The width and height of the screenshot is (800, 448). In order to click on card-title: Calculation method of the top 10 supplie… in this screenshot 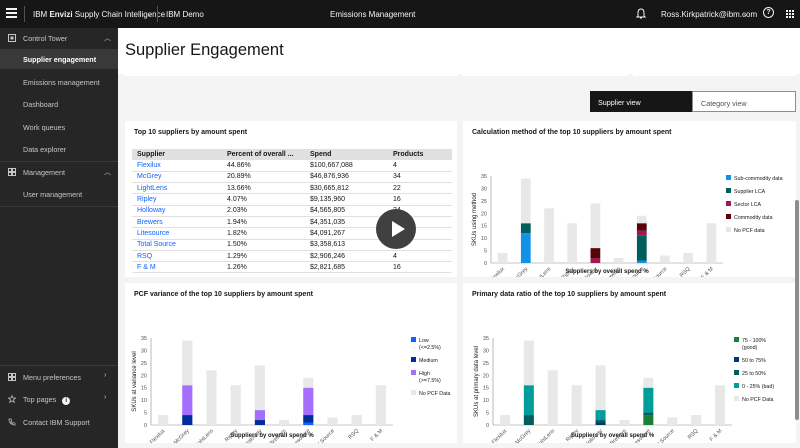, I will do `click(572, 132)`.